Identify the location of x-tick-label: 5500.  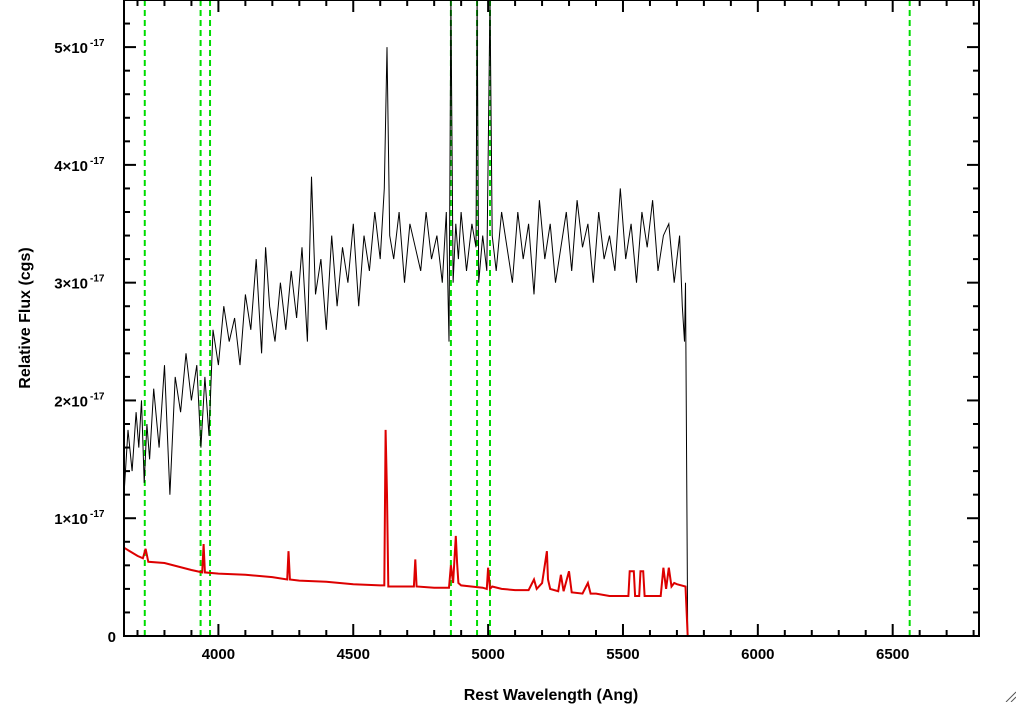
(622, 654).